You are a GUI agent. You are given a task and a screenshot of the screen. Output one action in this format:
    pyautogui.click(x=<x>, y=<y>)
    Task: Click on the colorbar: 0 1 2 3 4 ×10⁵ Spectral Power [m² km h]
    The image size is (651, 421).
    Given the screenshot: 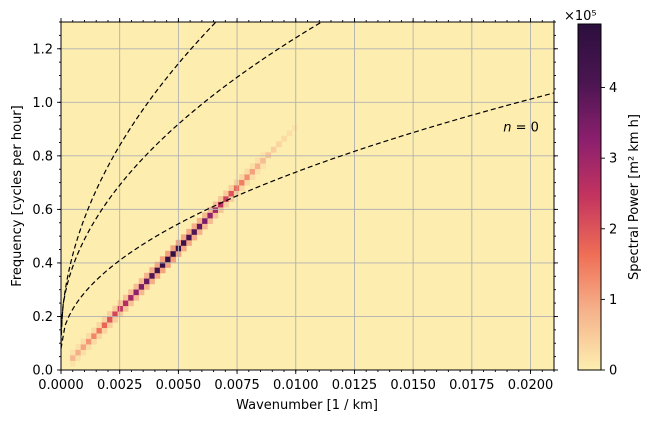 What is the action you would take?
    pyautogui.click(x=603, y=194)
    